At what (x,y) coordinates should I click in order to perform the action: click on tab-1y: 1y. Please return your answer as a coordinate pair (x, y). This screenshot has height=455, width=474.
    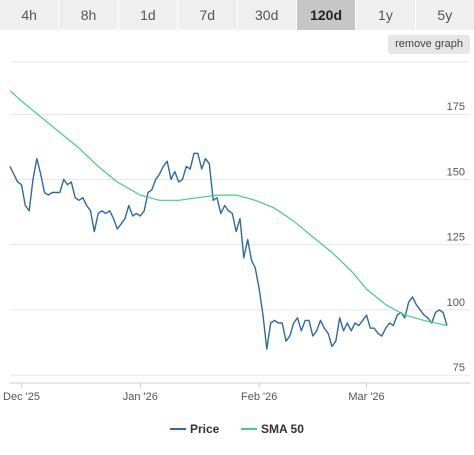
    Looking at the image, I should click on (386, 15).